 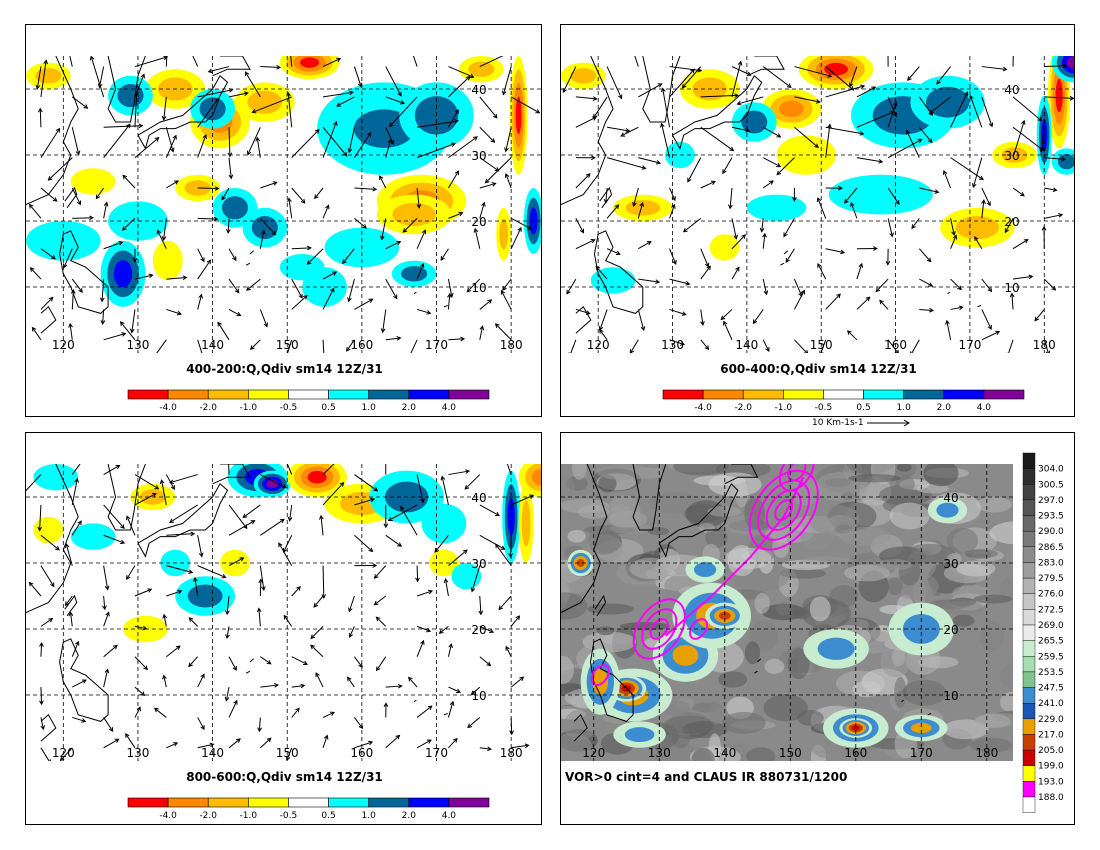 I want to click on ir-colorbar-label: 283.0, so click(x=1051, y=563).